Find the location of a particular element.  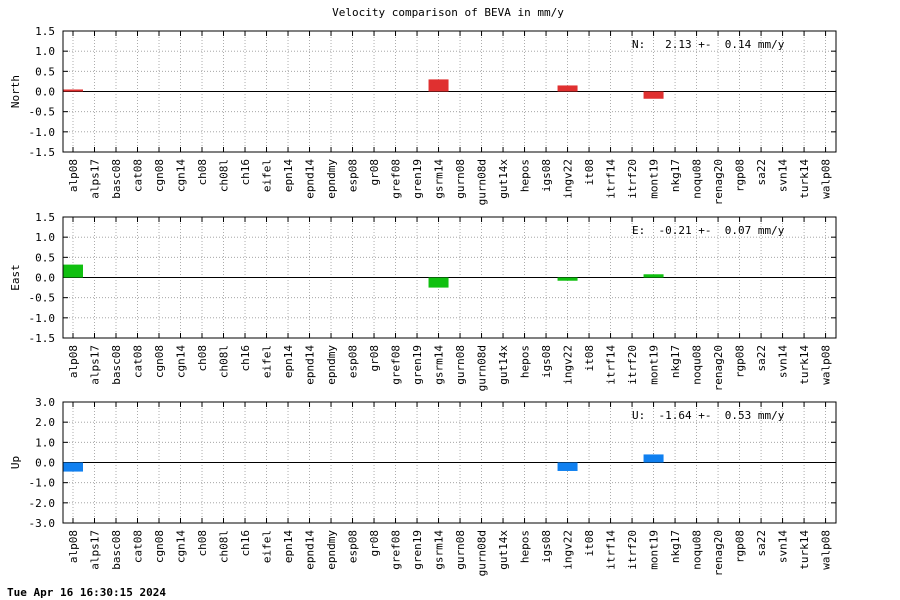

y-axis-label: East is located at coordinates (15, 277).